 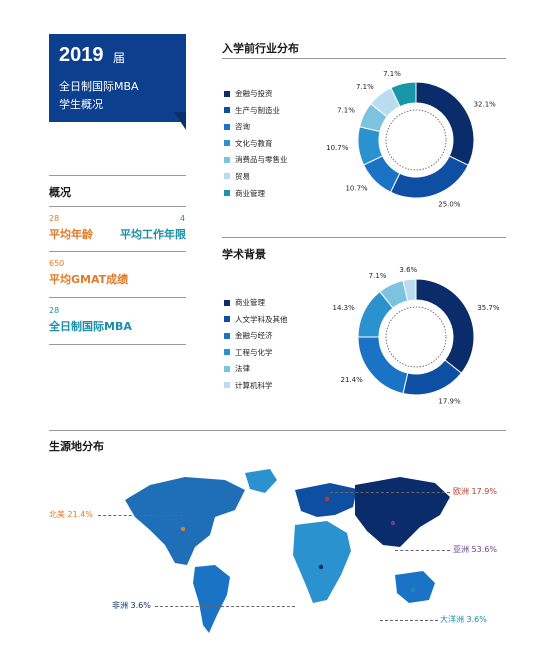 I want to click on academic-slice-label: 21.4%, so click(x=352, y=380).